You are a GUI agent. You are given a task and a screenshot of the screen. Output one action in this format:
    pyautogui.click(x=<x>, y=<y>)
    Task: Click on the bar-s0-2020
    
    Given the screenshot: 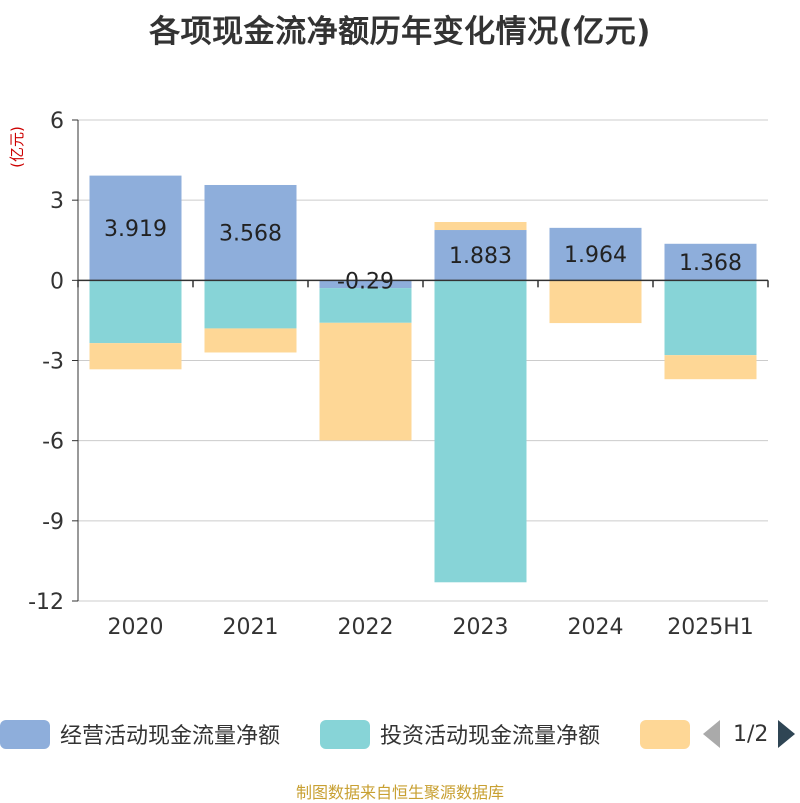 What is the action you would take?
    pyautogui.click(x=135, y=228)
    